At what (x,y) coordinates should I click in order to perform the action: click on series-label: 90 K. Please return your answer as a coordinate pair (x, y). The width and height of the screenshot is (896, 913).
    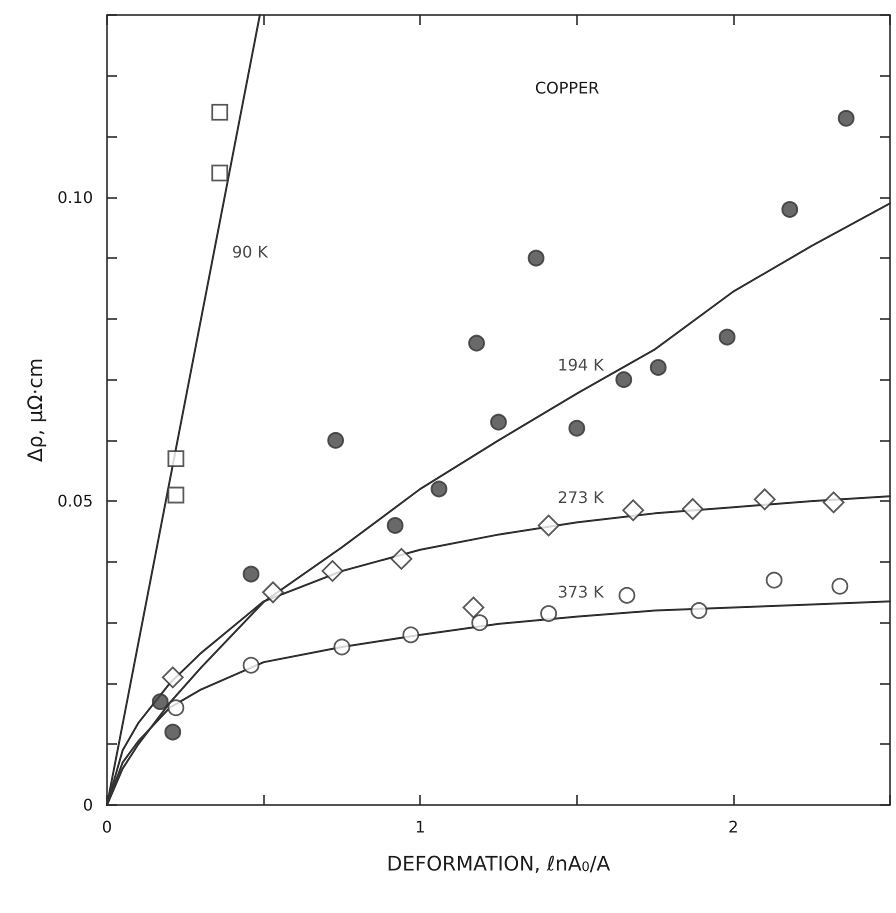
    Looking at the image, I should click on (250, 252).